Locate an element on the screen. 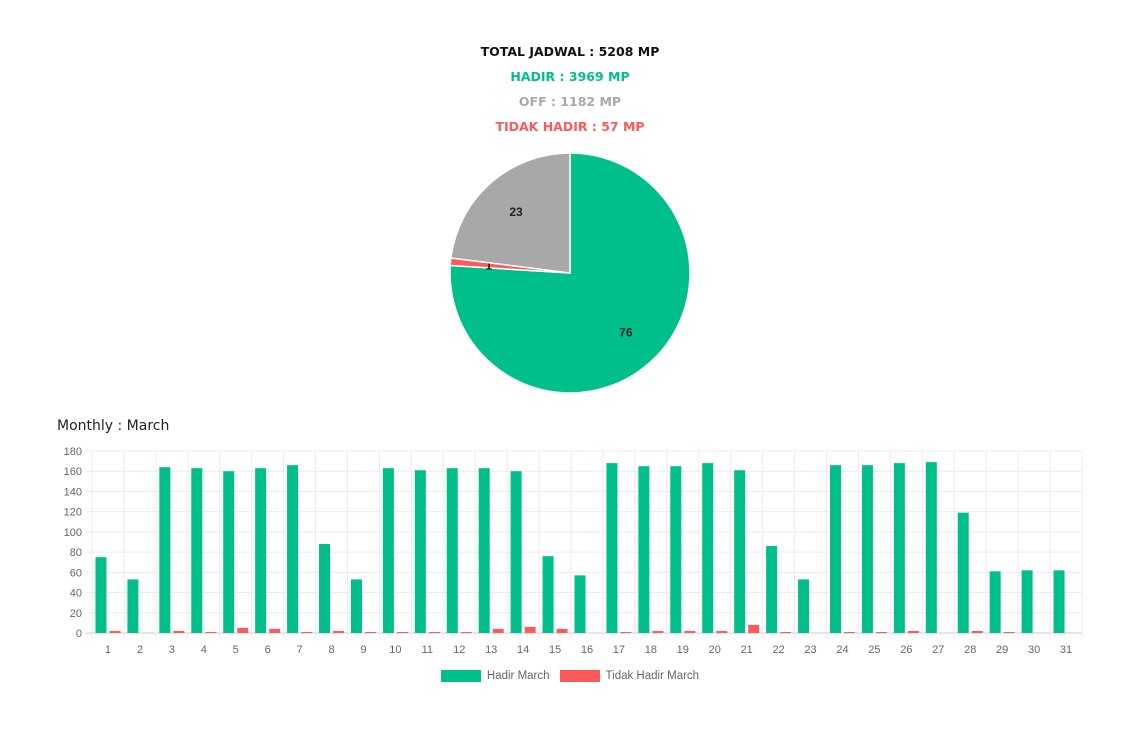 This screenshot has width=1140, height=740. y-tick-label: 0 is located at coordinates (79, 634).